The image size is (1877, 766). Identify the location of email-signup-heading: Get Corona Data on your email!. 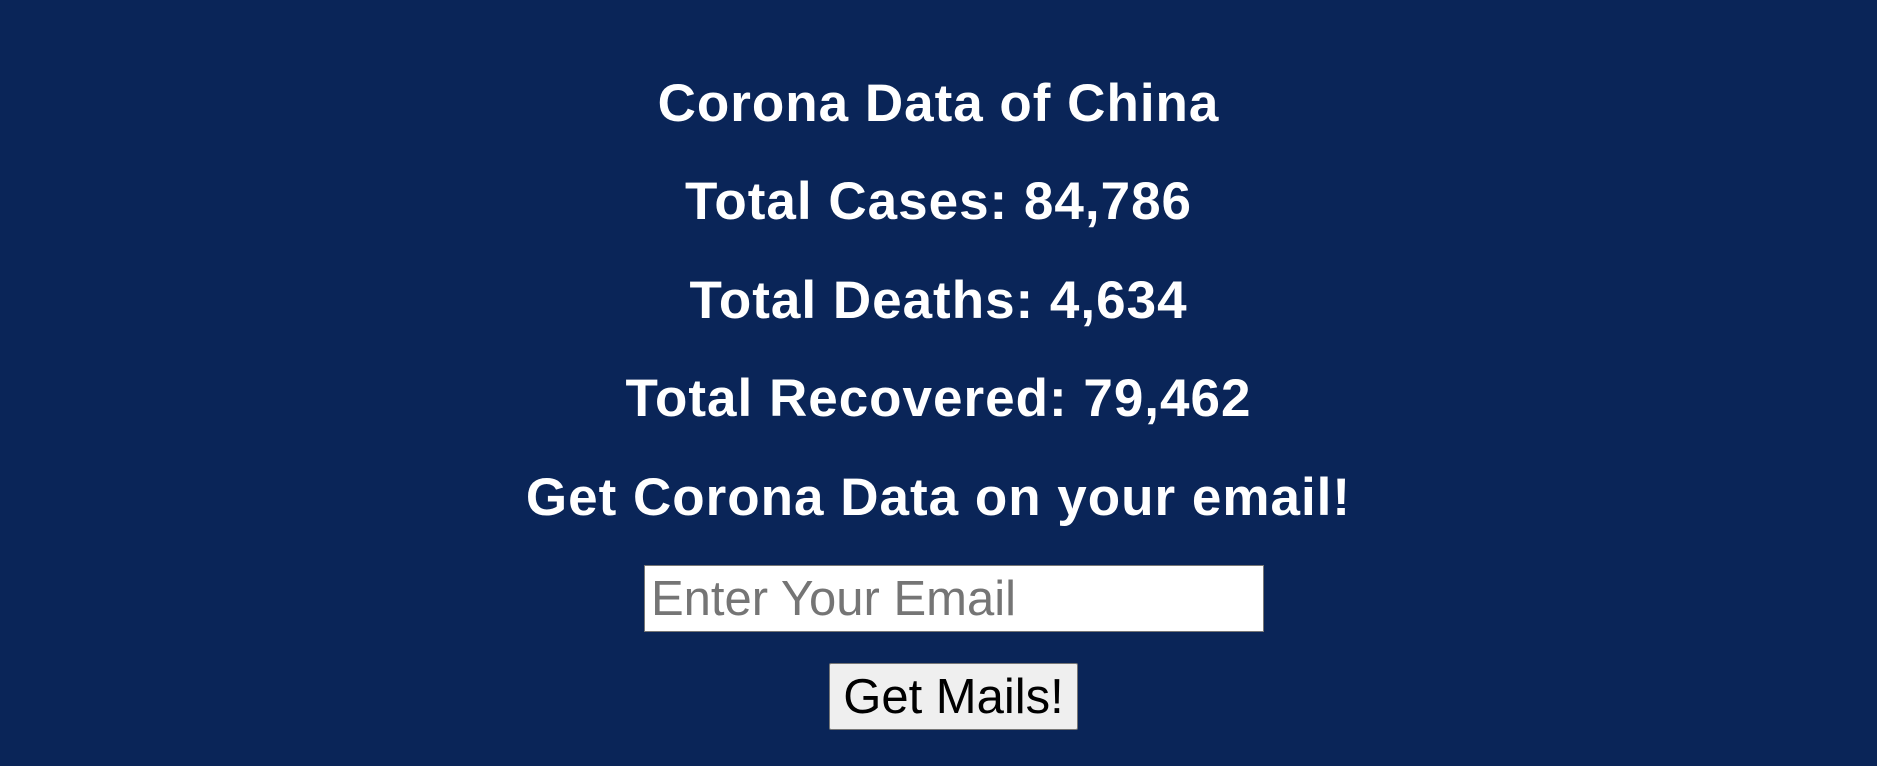
(938, 497).